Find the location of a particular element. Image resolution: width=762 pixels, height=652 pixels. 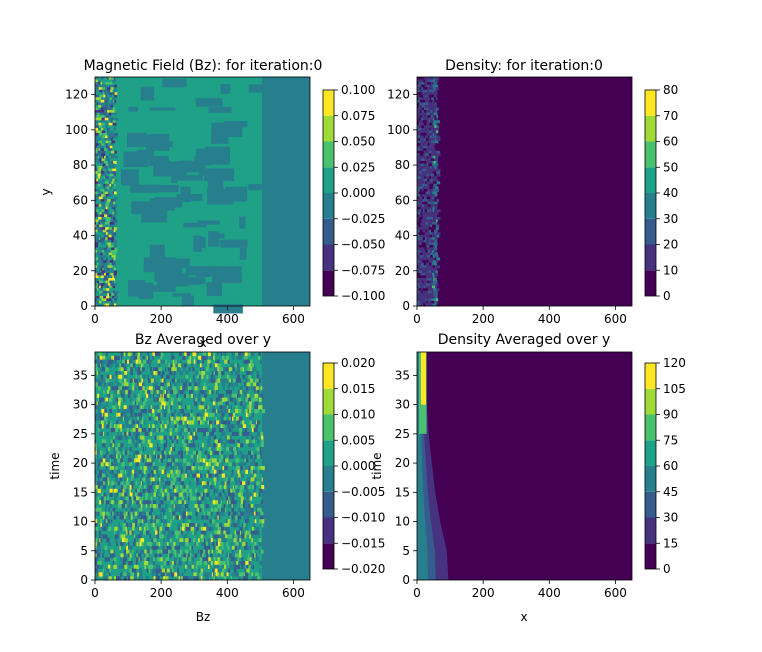

colorbar-tick-label: 15 is located at coordinates (670, 543).